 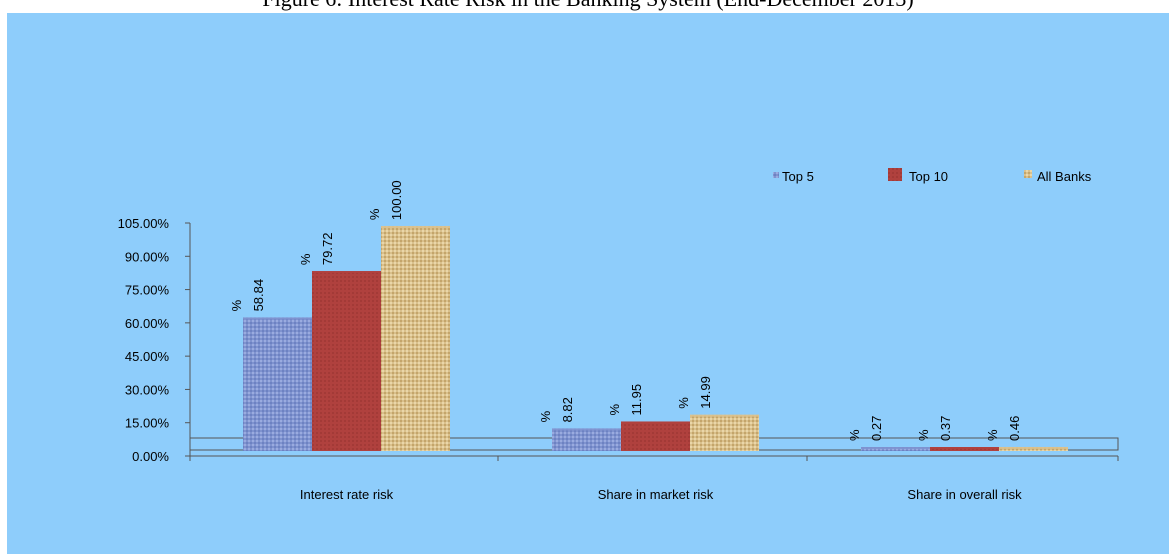 What do you see at coordinates (567, 409) in the screenshot?
I see `data-label-value: 8.82` at bounding box center [567, 409].